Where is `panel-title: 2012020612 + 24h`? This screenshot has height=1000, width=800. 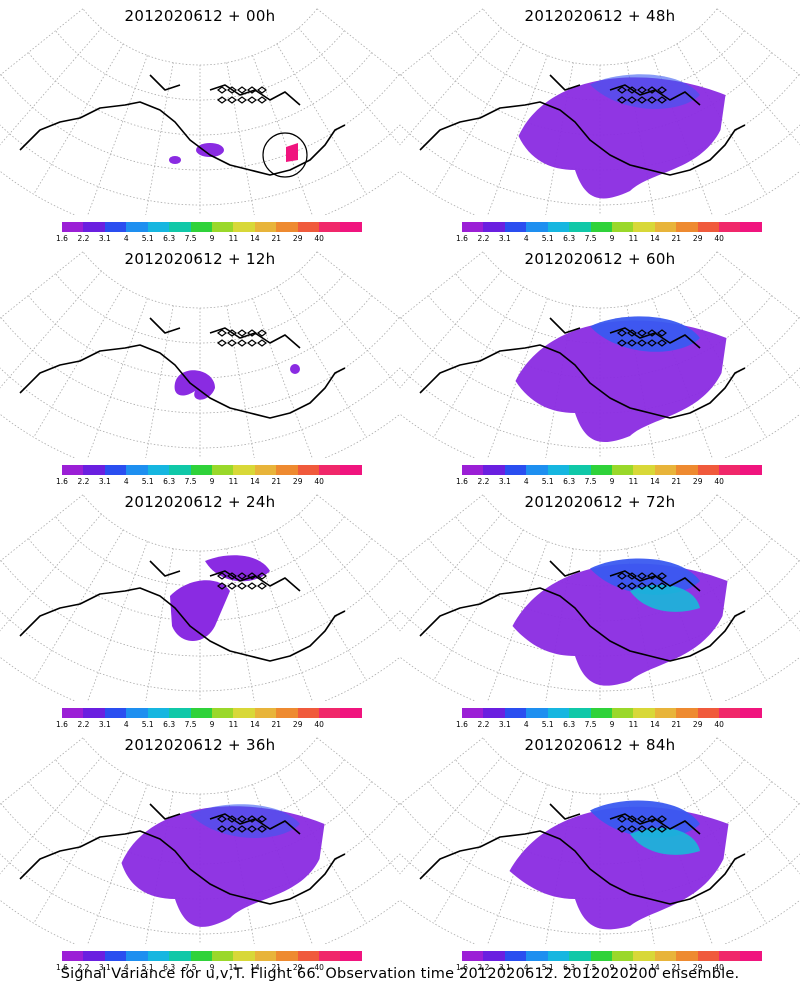 panel-title: 2012020612 + 24h is located at coordinates (200, 502).